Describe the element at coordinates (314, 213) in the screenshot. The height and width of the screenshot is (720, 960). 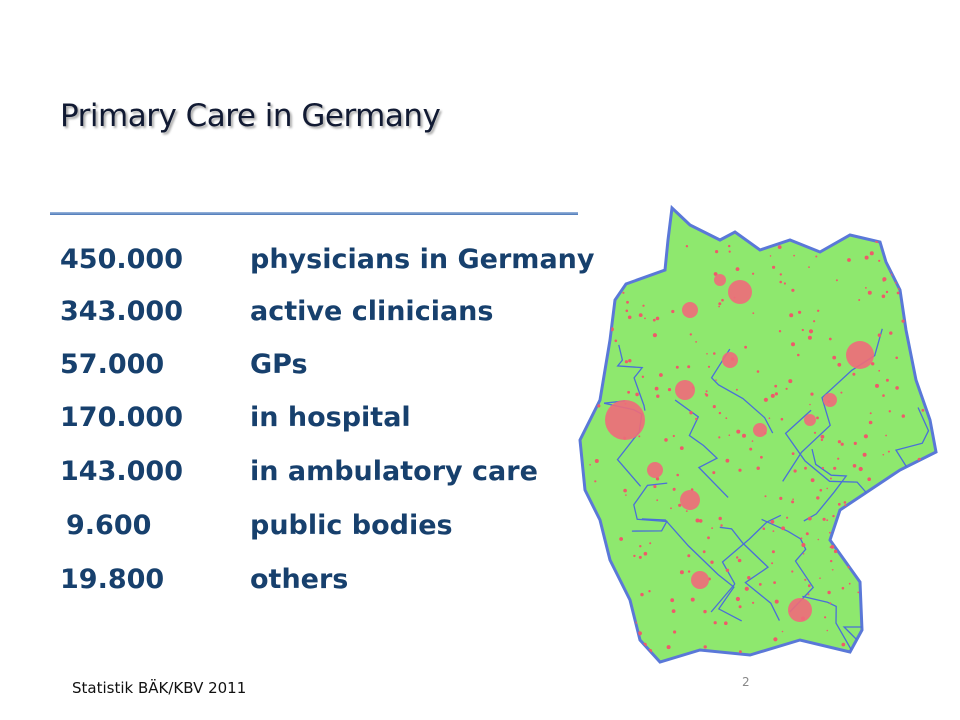
I see `title-rule` at that location.